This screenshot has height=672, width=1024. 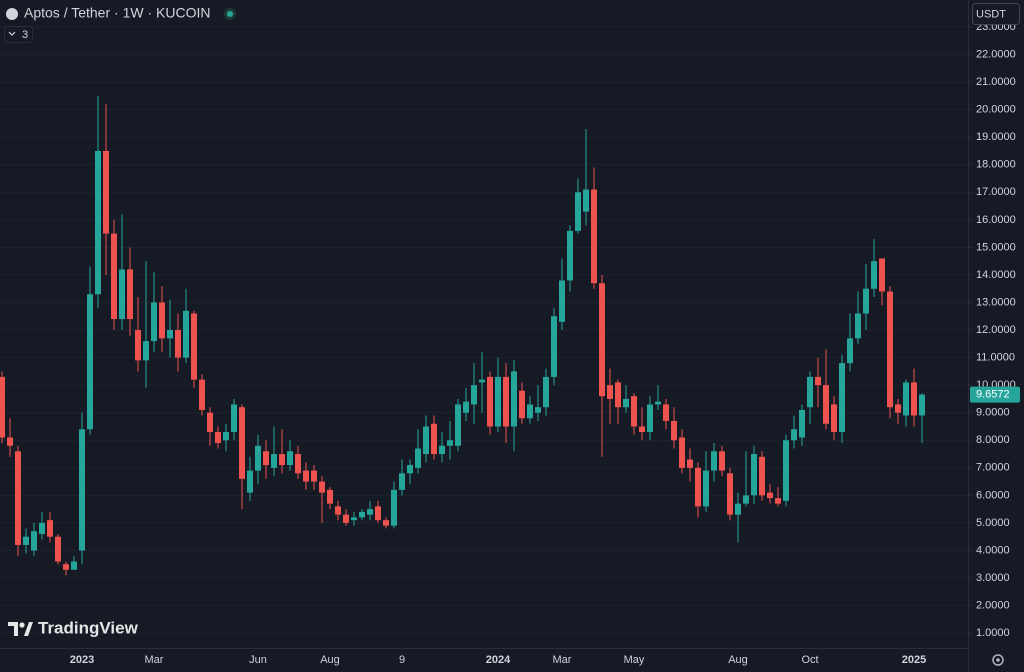 I want to click on settings-icon, so click(x=998, y=660).